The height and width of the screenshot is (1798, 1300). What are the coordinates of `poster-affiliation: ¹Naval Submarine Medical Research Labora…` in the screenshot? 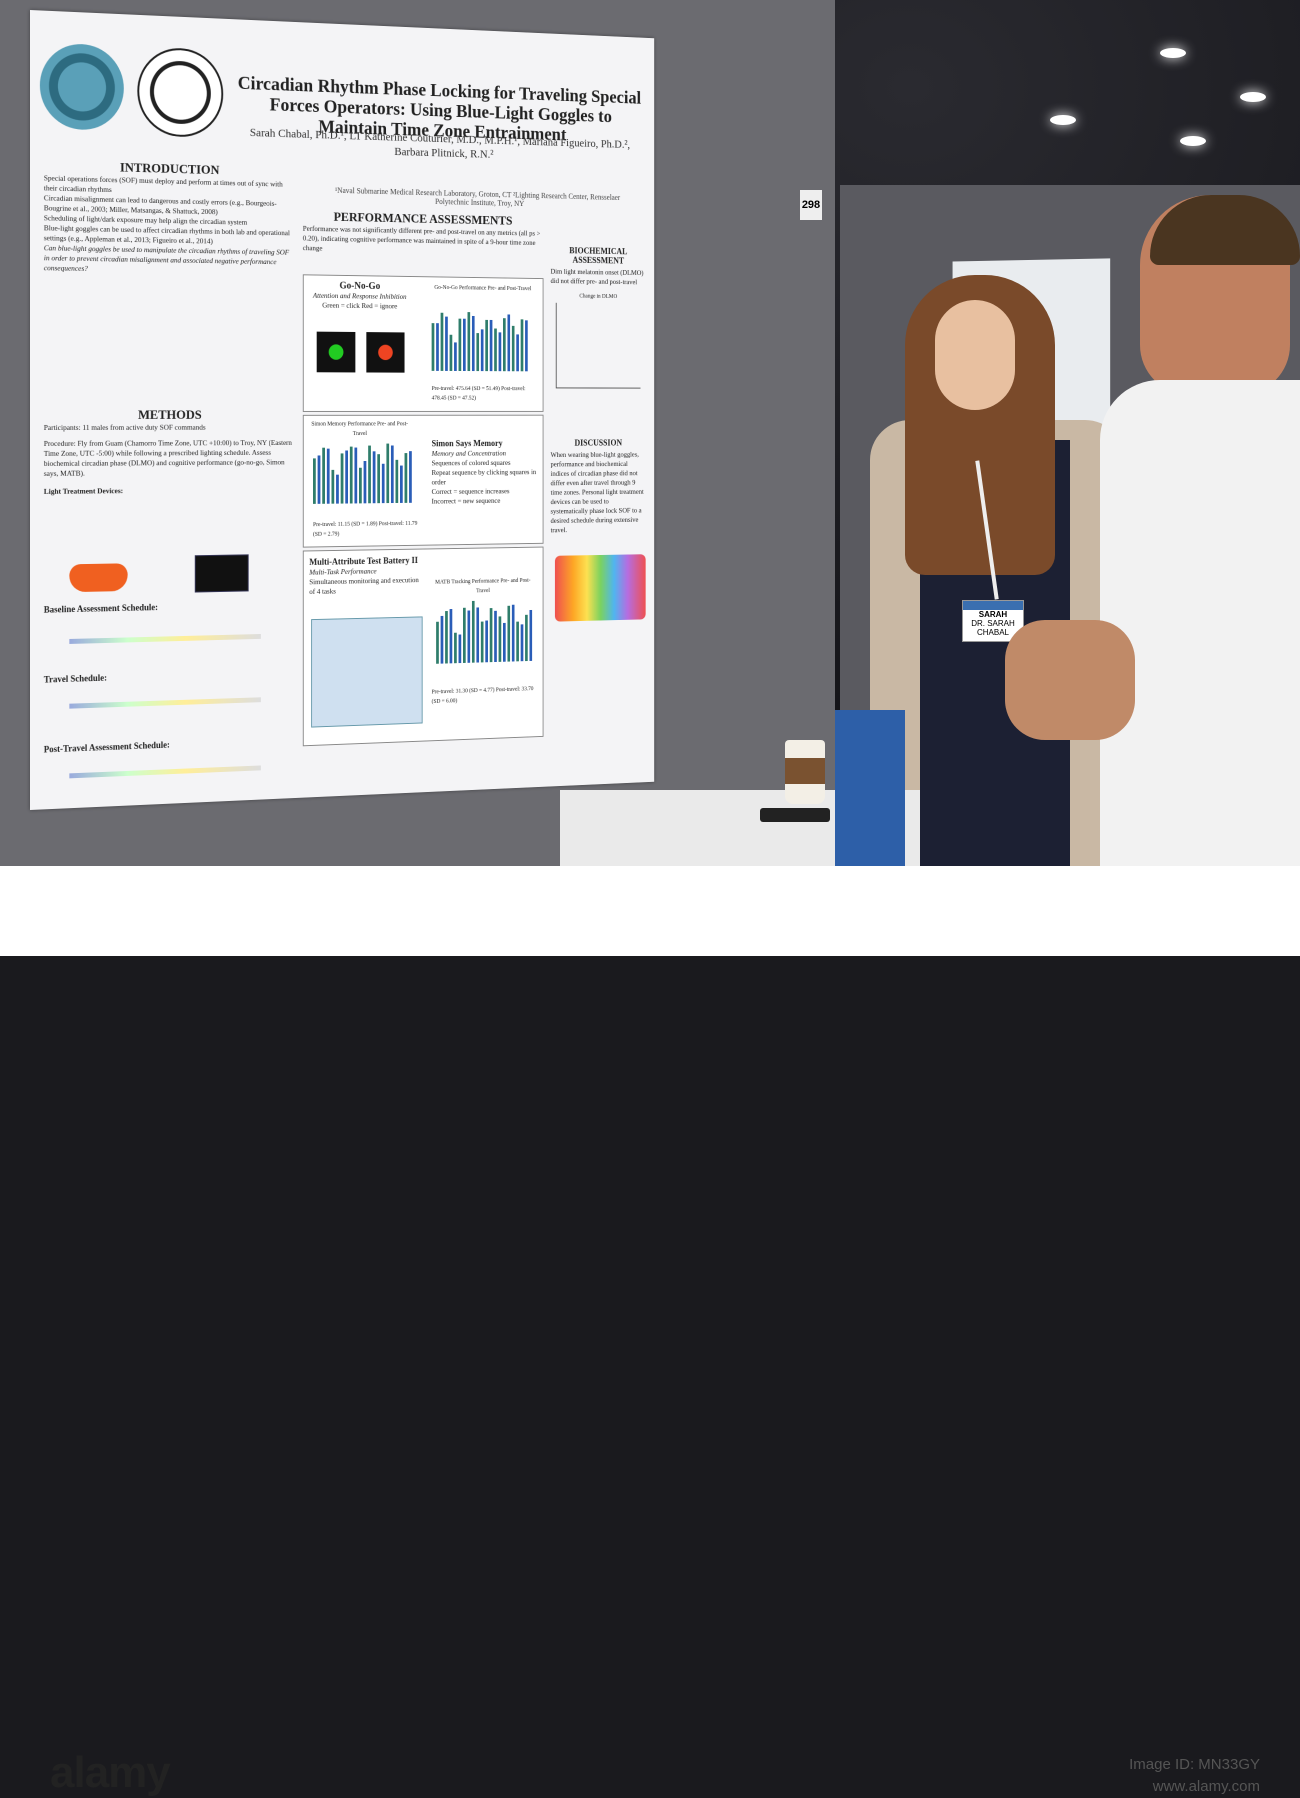 It's located at (477, 198).